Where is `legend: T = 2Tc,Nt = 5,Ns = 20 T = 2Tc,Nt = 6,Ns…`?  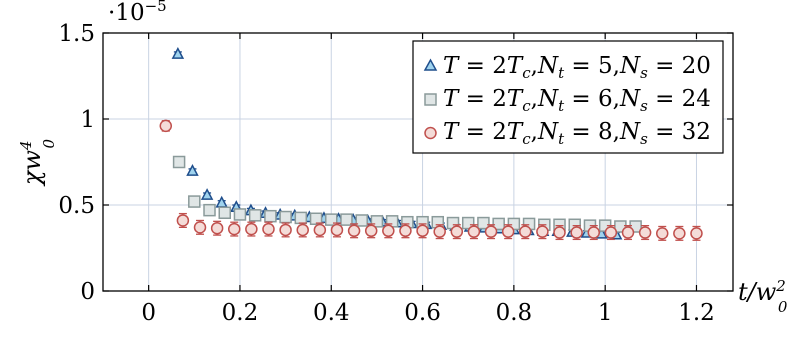
legend: T = 2Tc,Nt = 5,Ns = 20 T = 2Tc,Nt = 6,Ns… is located at coordinates (568, 97).